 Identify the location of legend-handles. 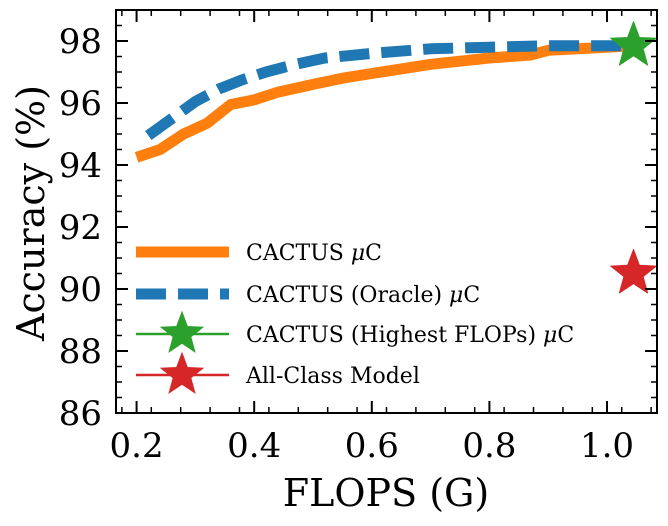
(182, 320).